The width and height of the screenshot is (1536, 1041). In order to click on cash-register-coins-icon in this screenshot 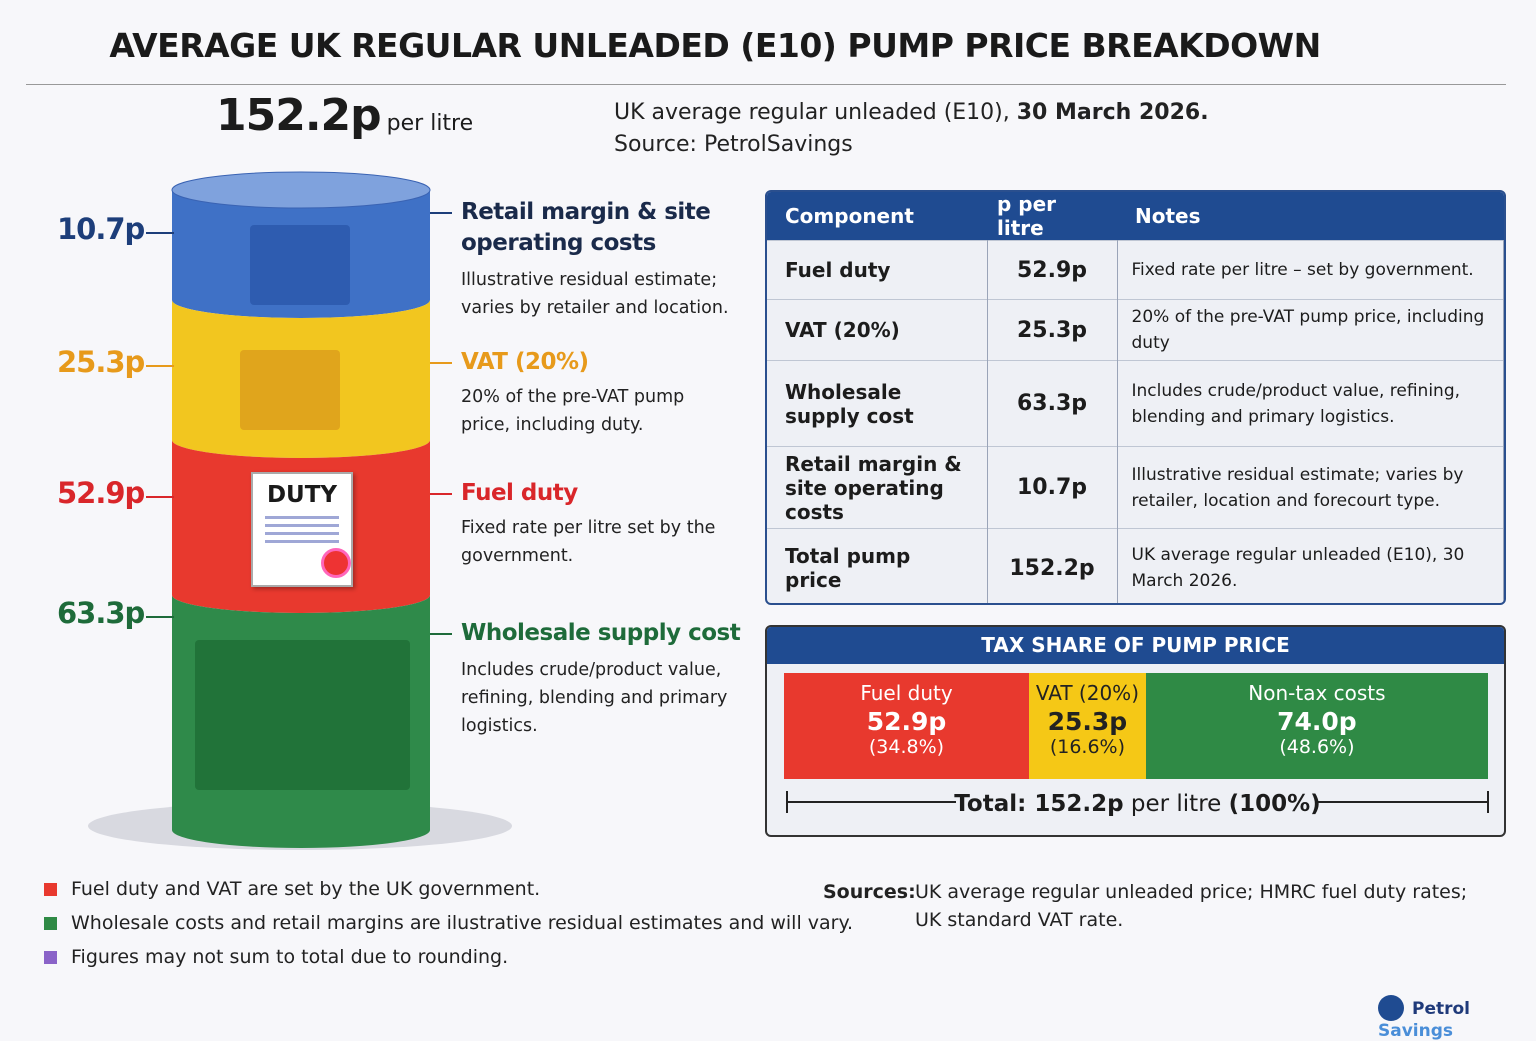, I will do `click(290, 390)`.